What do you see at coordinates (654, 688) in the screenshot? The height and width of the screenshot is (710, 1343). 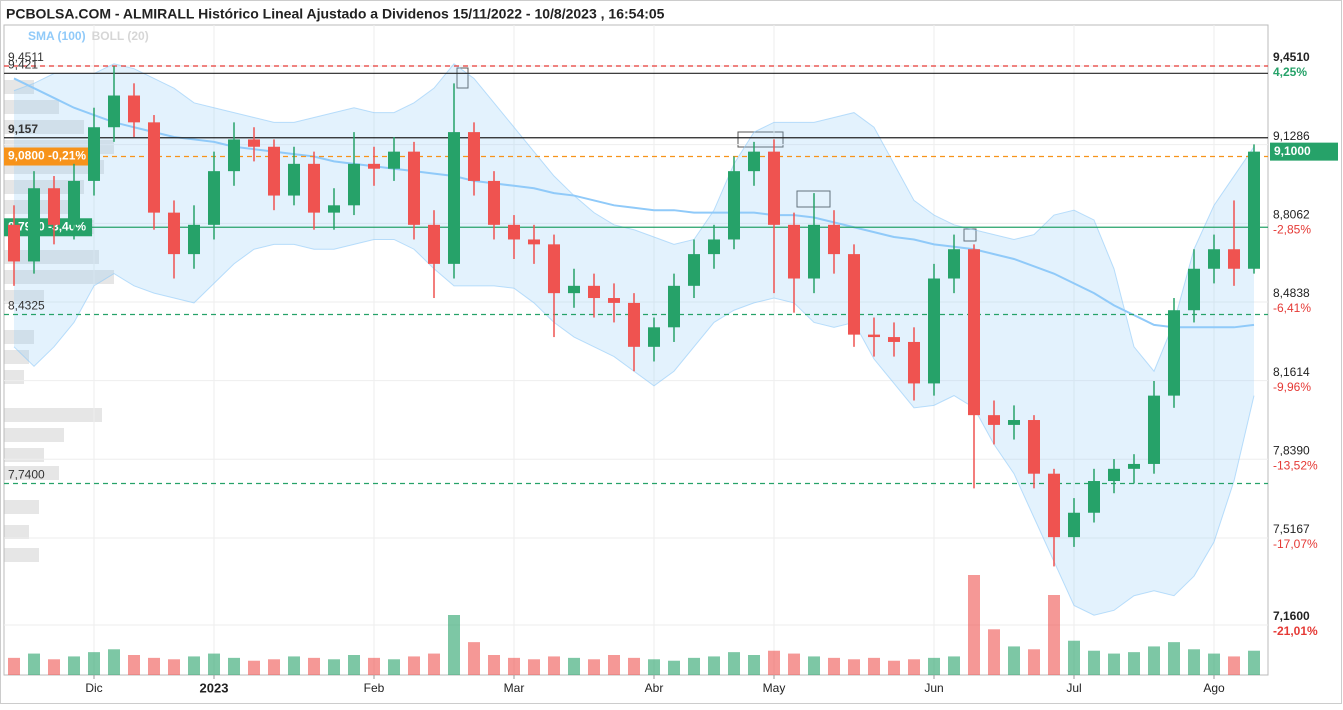 I see `x-tick-label: Abr` at bounding box center [654, 688].